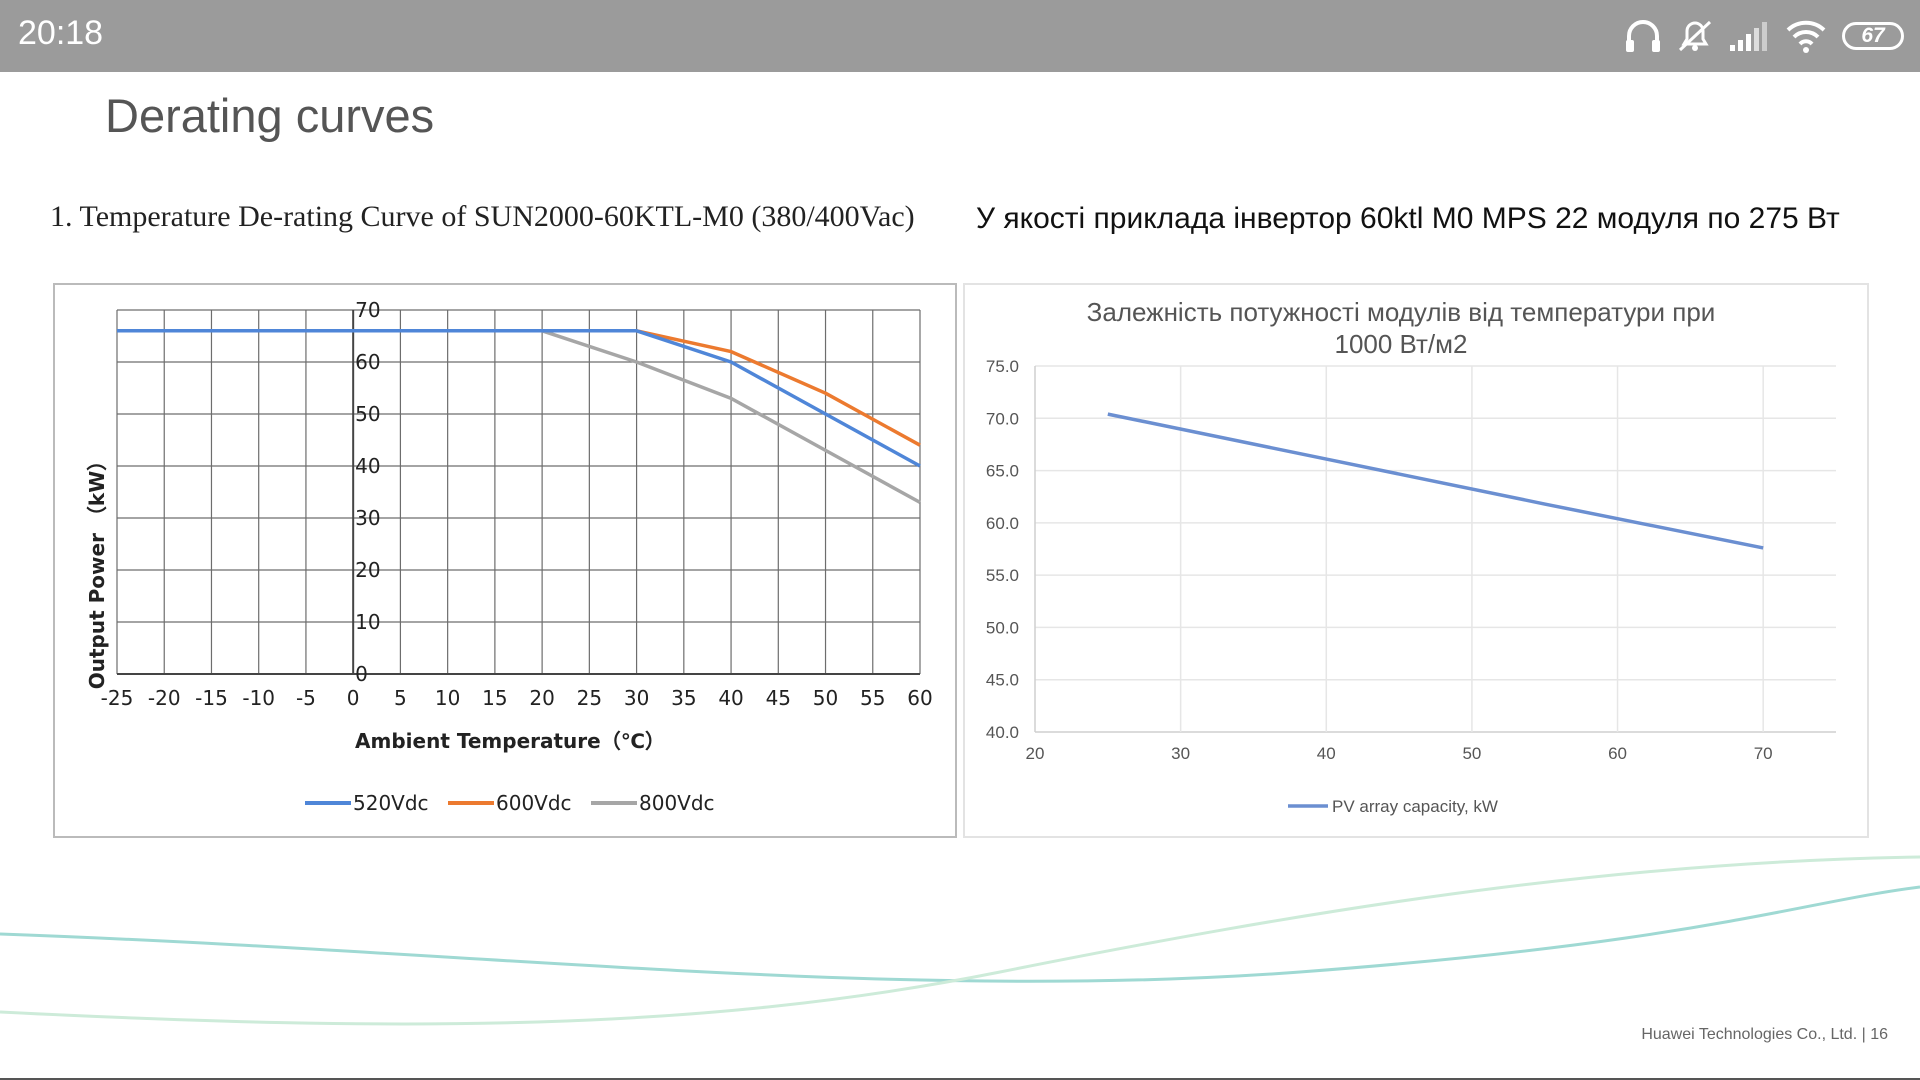  I want to click on chart-1-x-tick-label: 30, so click(636, 698).